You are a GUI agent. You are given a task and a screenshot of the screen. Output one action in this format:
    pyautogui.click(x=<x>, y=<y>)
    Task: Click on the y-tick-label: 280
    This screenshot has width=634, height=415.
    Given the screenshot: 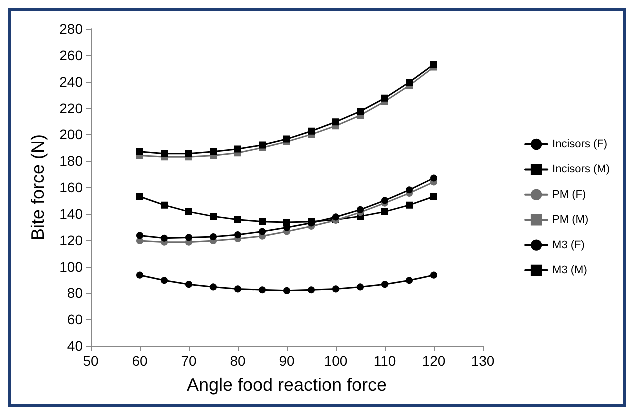 What is the action you would take?
    pyautogui.click(x=72, y=29)
    